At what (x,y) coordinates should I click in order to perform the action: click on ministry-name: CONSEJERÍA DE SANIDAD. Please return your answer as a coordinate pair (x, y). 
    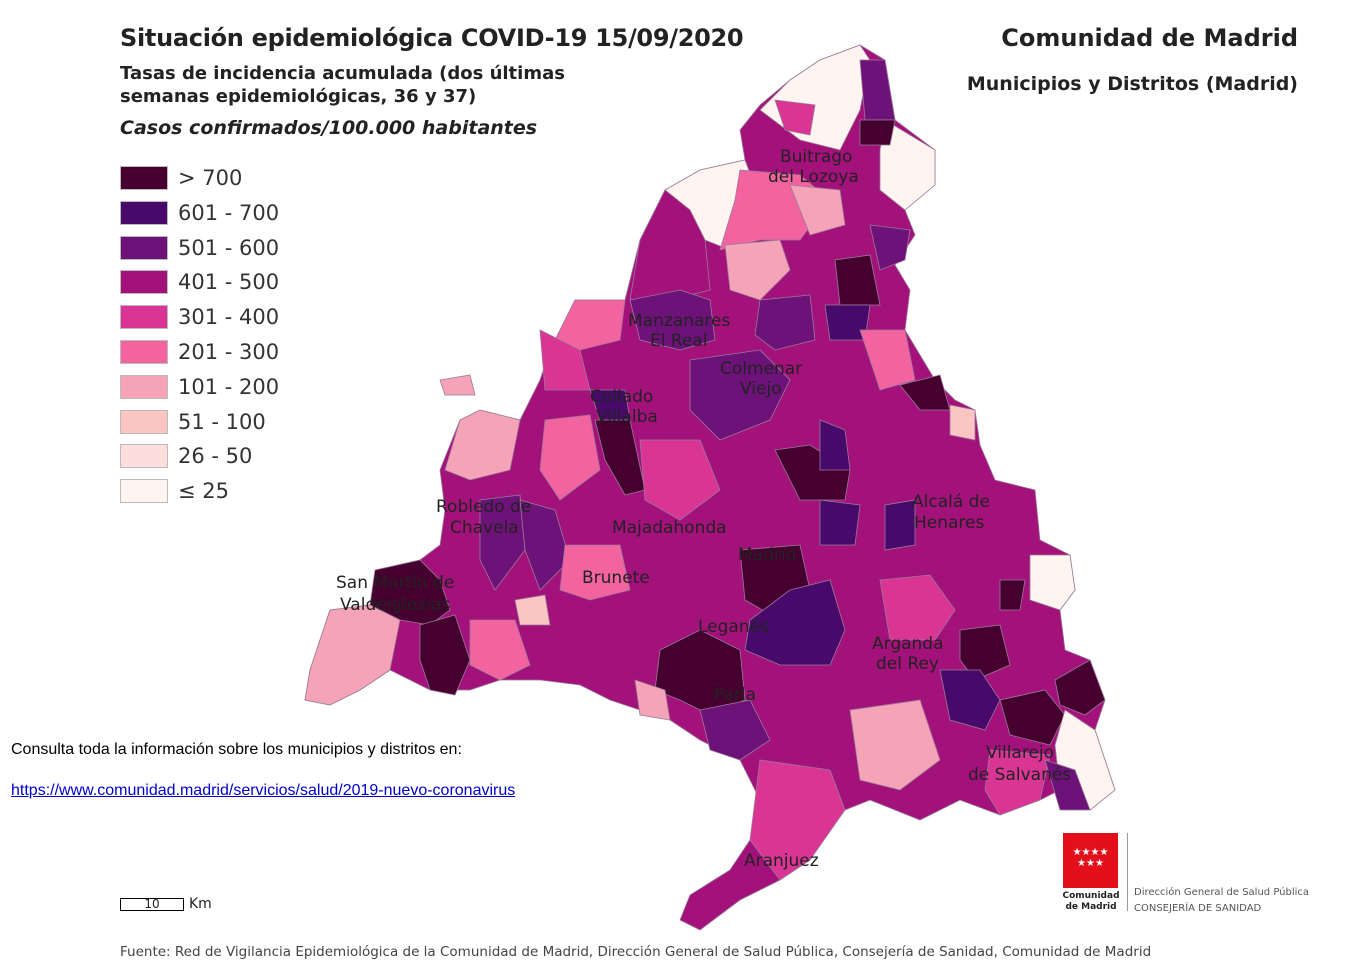
    Looking at the image, I should click on (1198, 908).